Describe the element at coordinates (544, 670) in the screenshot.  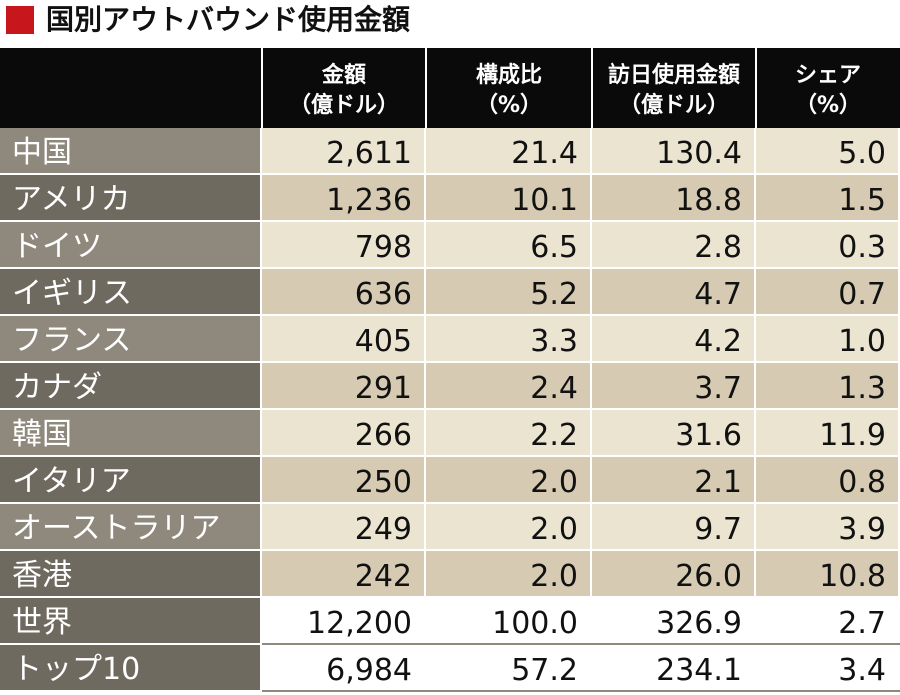
I see `cell-value: 57.2` at that location.